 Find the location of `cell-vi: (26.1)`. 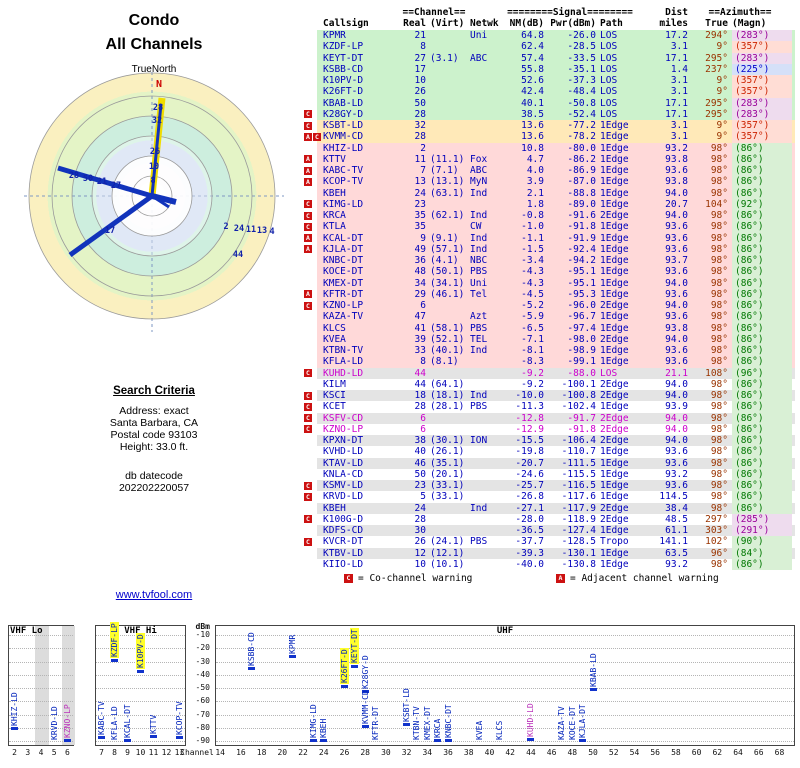

cell-vi: (26.1) is located at coordinates (447, 452).